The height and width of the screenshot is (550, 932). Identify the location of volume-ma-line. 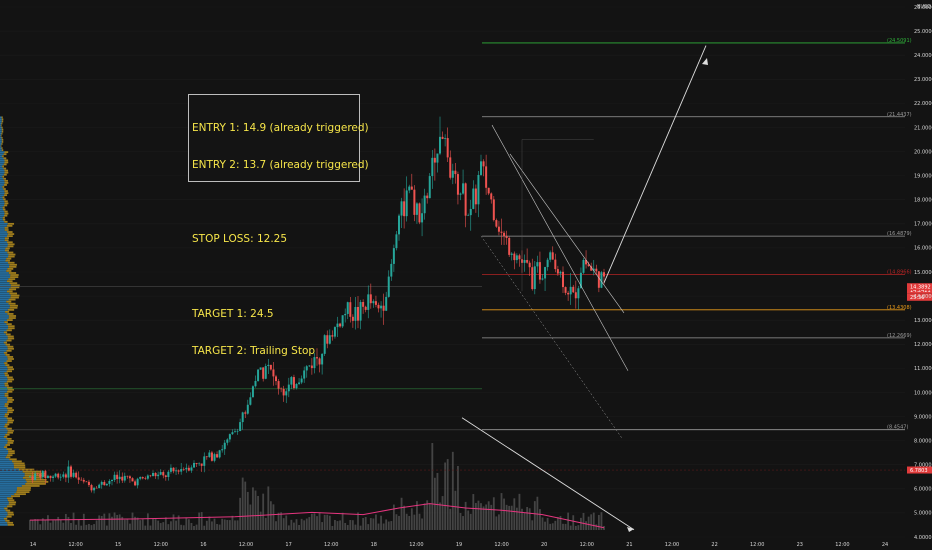
(317, 516).